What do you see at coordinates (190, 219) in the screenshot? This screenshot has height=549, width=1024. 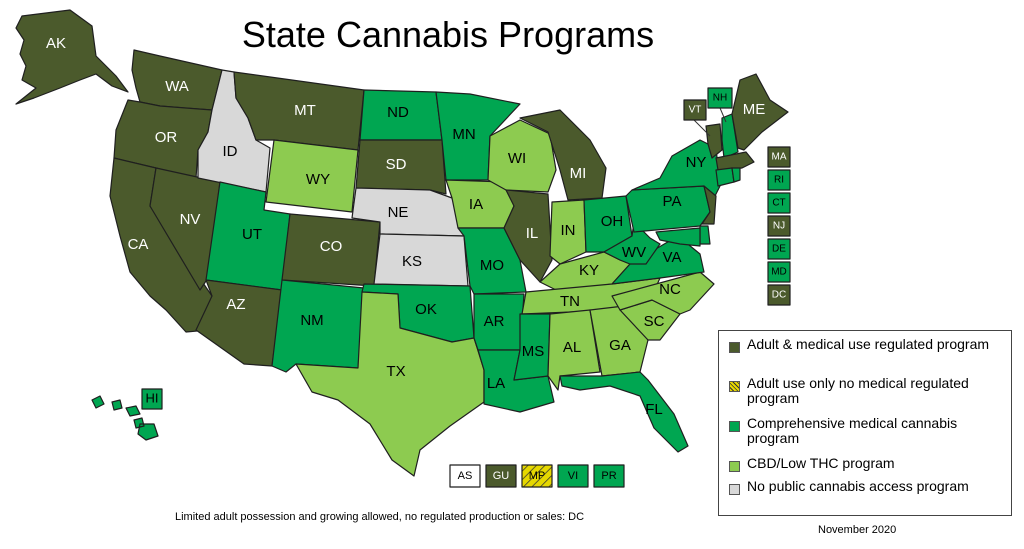 I see `label-nv: NV` at bounding box center [190, 219].